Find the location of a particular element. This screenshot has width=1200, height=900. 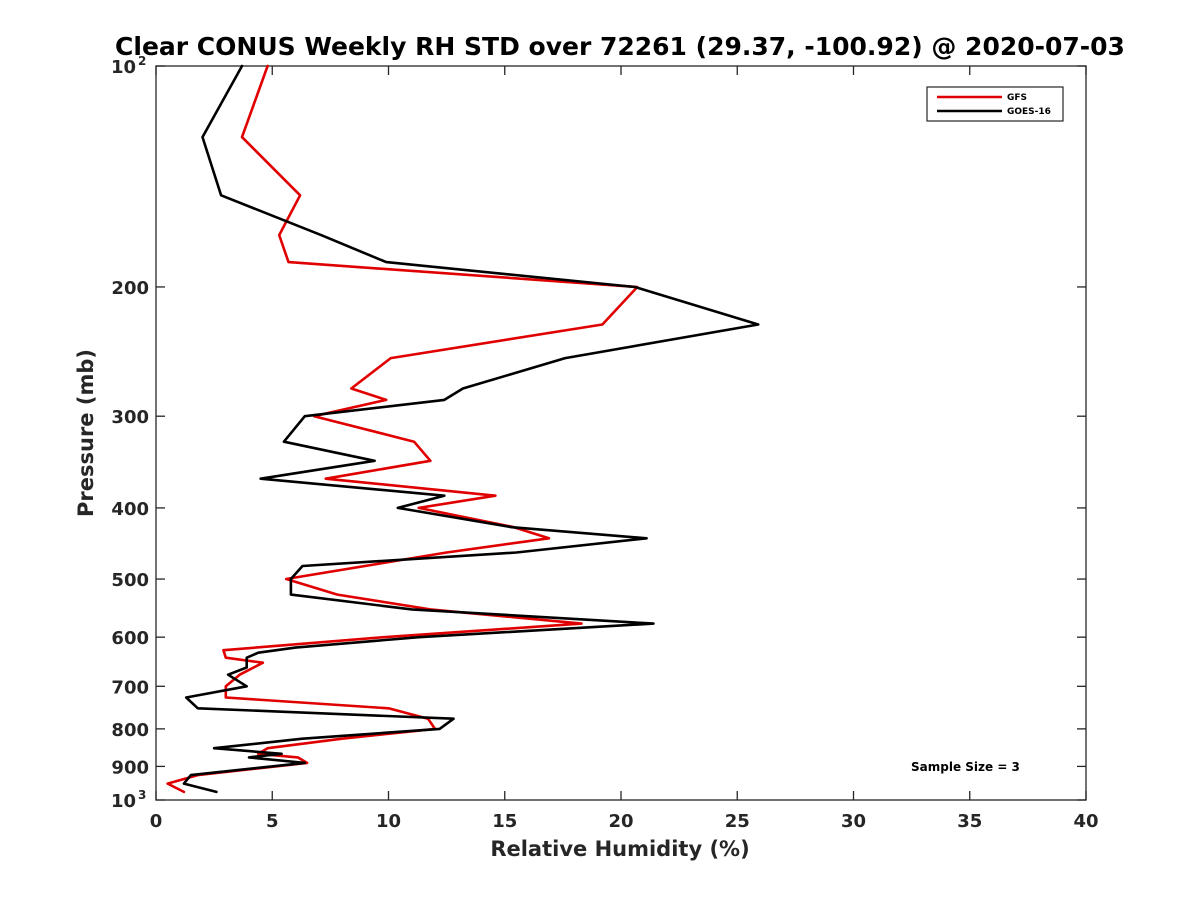

x-tick-label: 35 is located at coordinates (969, 821).